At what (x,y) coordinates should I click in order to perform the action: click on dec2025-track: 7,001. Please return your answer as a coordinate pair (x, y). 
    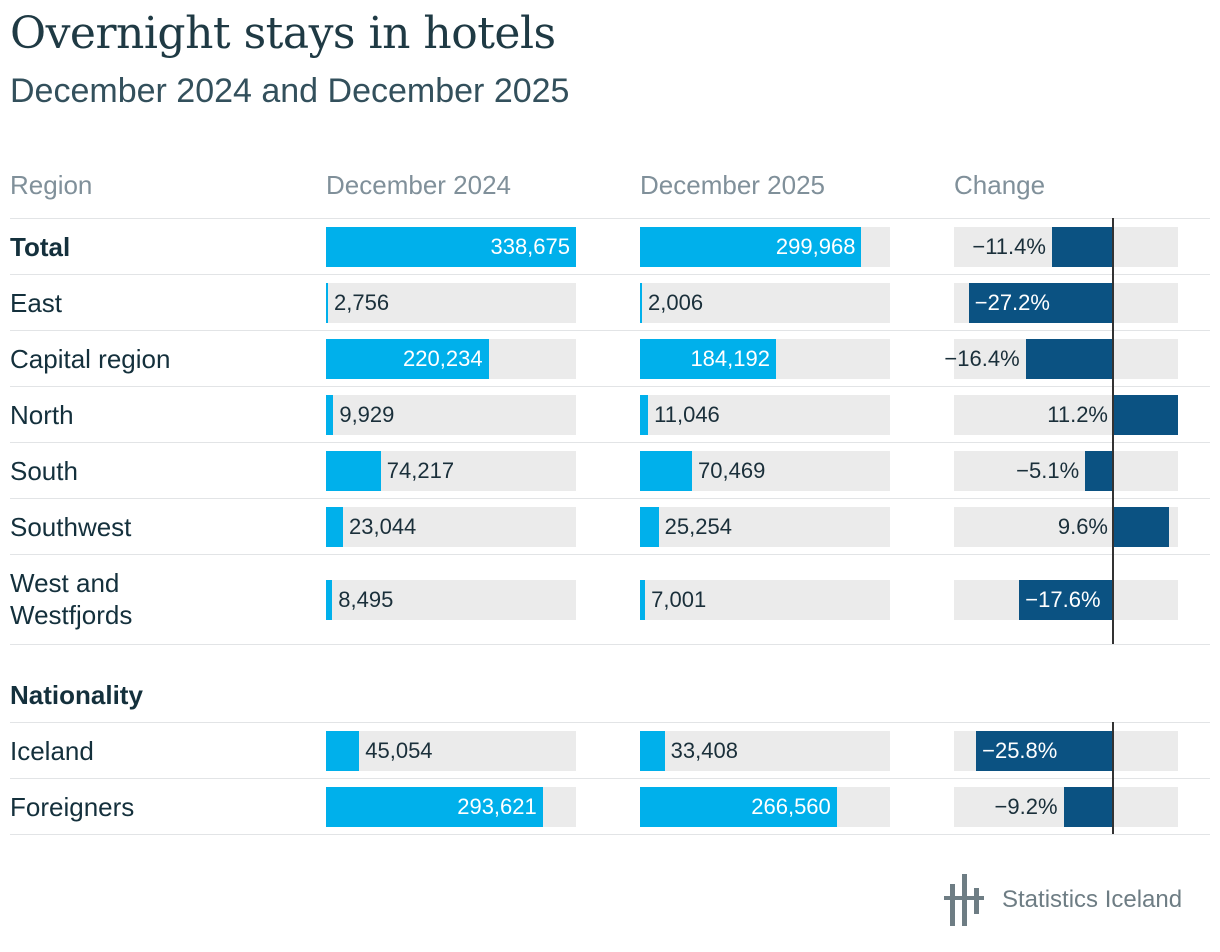
    Looking at the image, I should click on (765, 600).